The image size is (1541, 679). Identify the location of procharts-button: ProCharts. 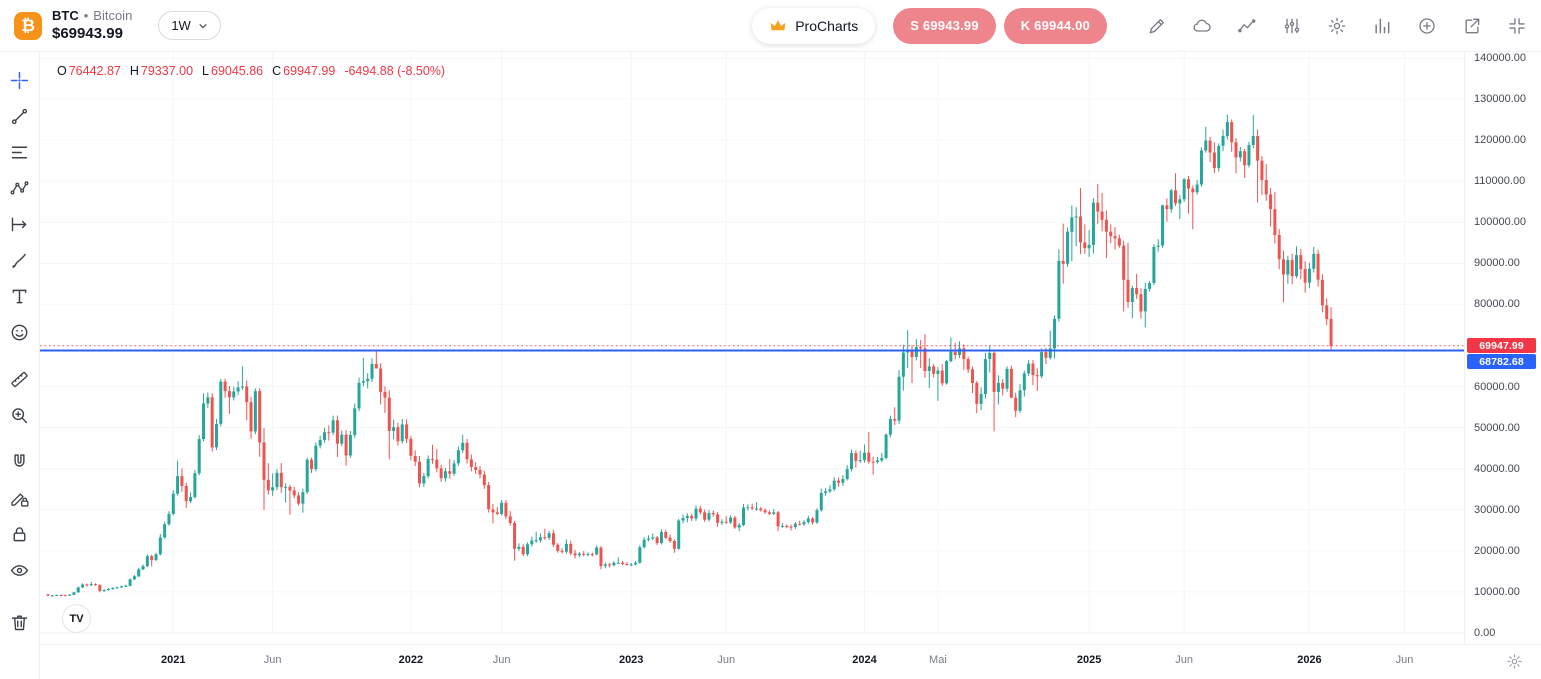
(814, 25).